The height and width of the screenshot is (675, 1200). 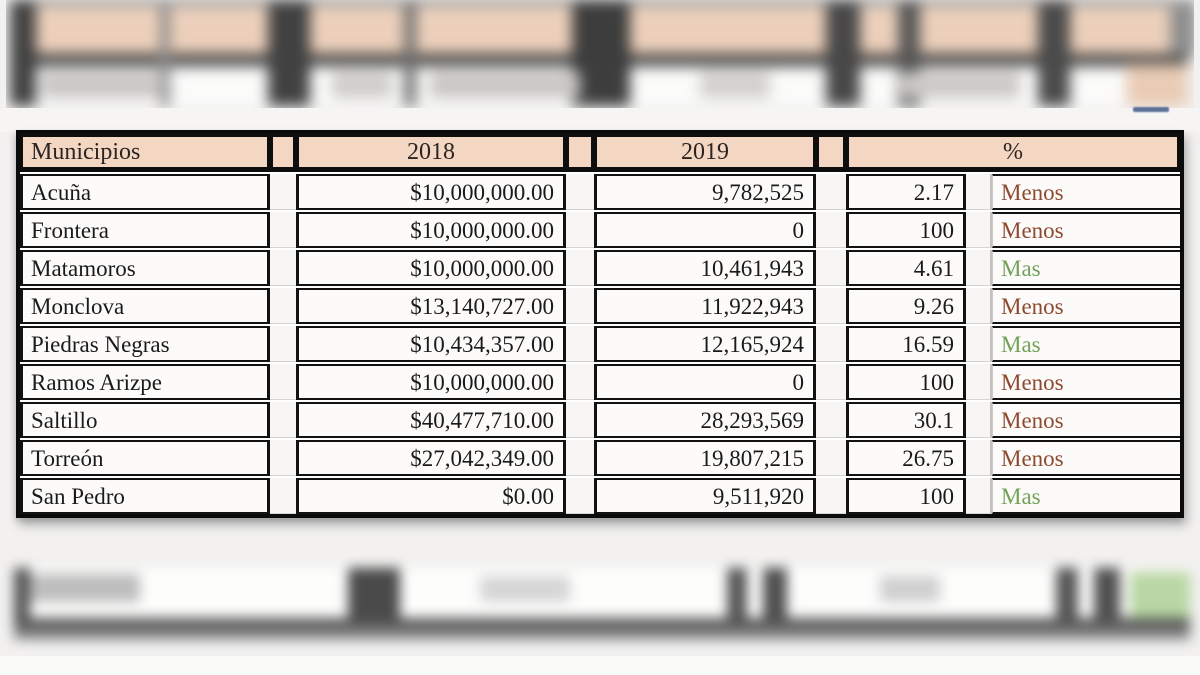 I want to click on page-gap-strip, so click(x=600, y=120).